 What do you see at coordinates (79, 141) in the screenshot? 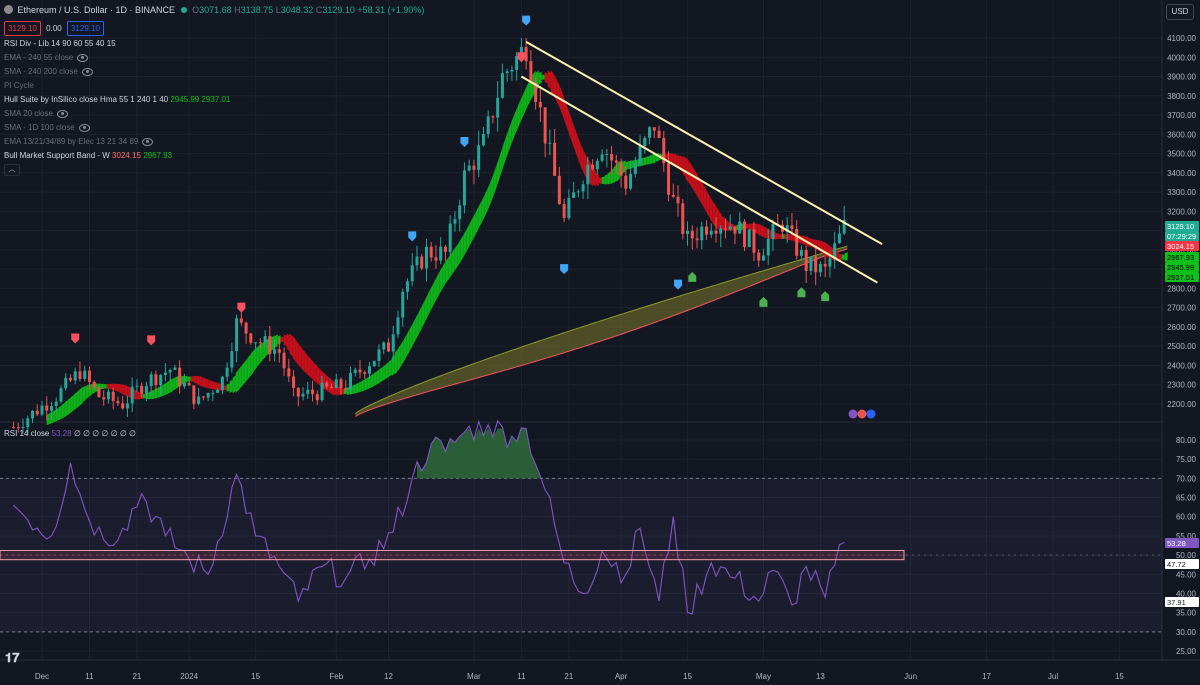
I see `indicator-row: EMA 13/21/34/89 by Elec 13 21 34 89` at bounding box center [79, 141].